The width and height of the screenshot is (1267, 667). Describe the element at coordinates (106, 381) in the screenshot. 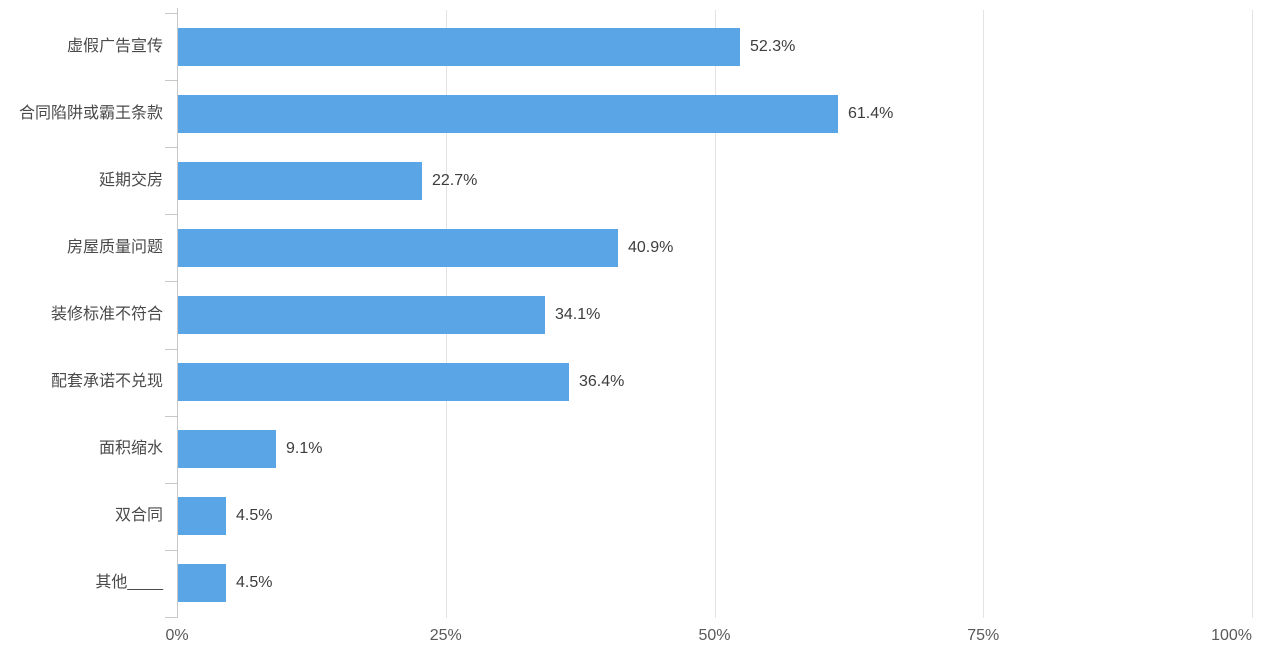

I see `category-label: 配套承诺不兑现` at that location.